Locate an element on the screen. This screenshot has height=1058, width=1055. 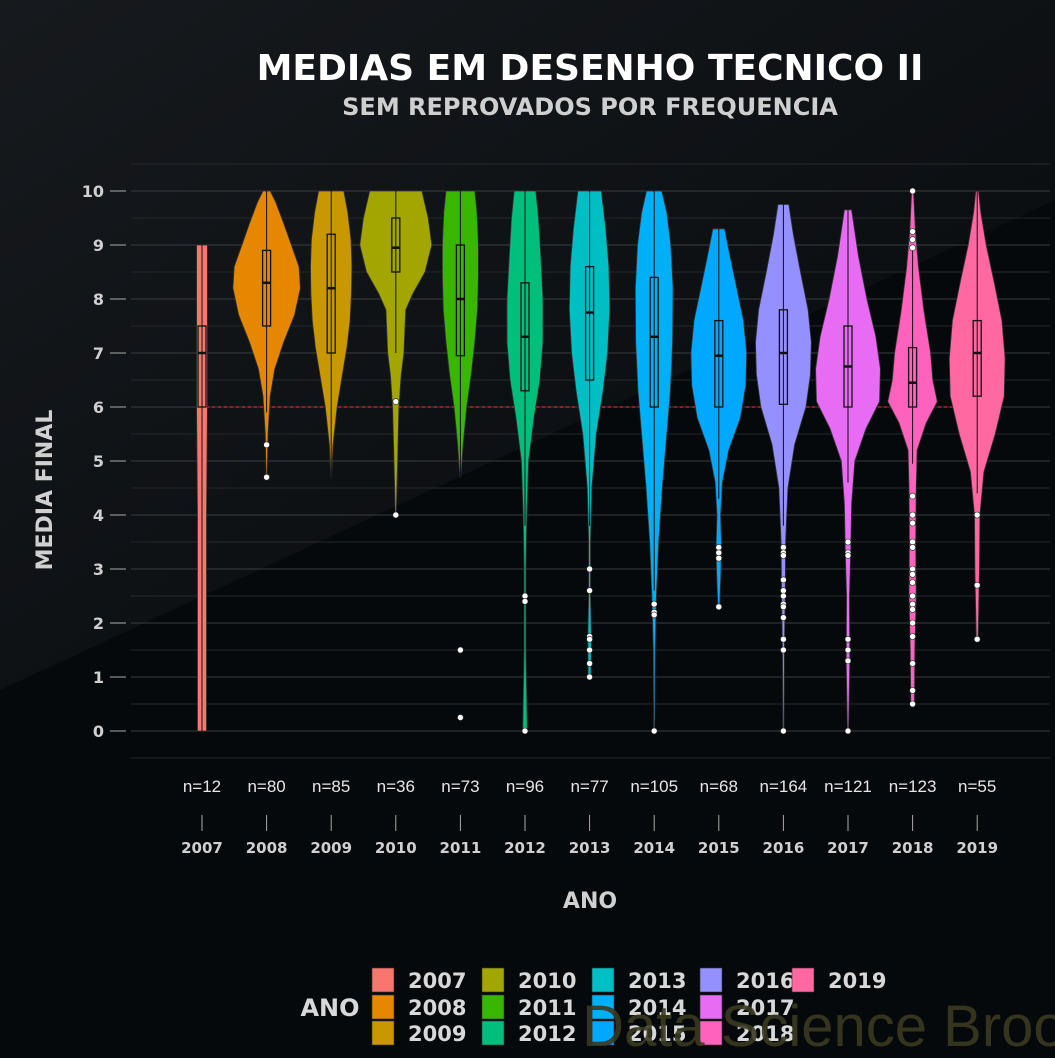
n-label: n=12 is located at coordinates (202, 786).